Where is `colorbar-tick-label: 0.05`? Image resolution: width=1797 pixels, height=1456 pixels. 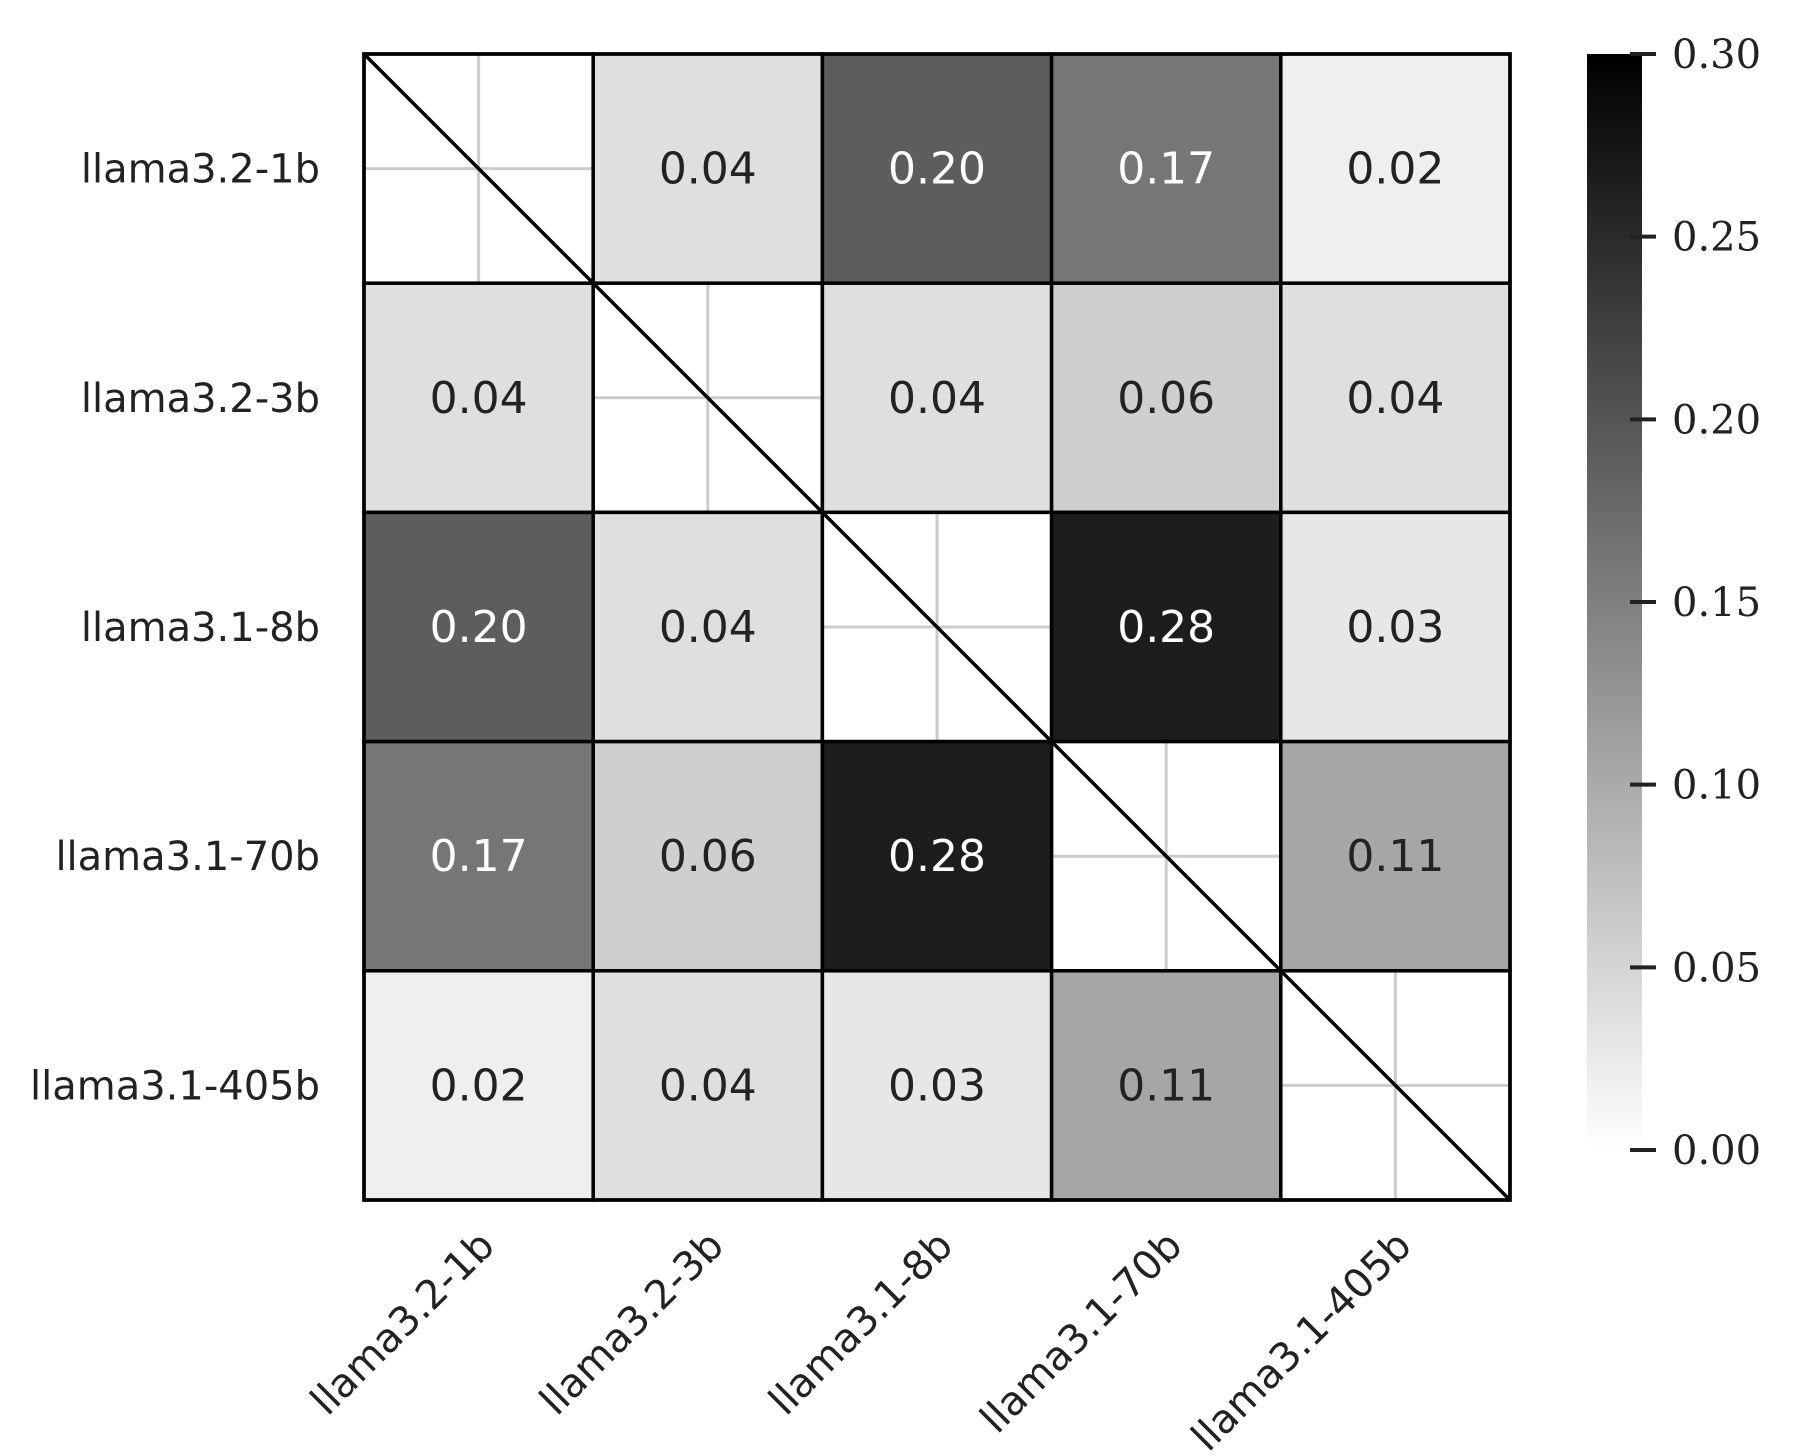
colorbar-tick-label: 0.05 is located at coordinates (1716, 968).